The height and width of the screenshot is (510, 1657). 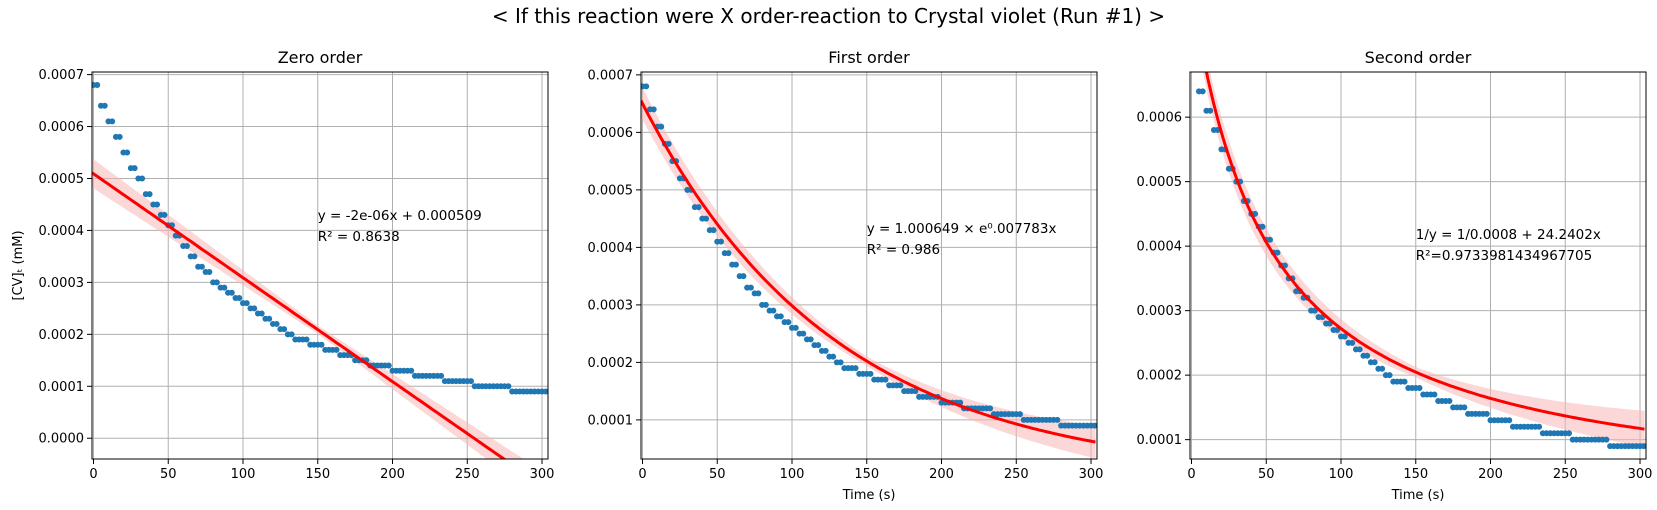 What do you see at coordinates (359, 237) in the screenshot?
I see `fit-r-squared: R² = 0.8638` at bounding box center [359, 237].